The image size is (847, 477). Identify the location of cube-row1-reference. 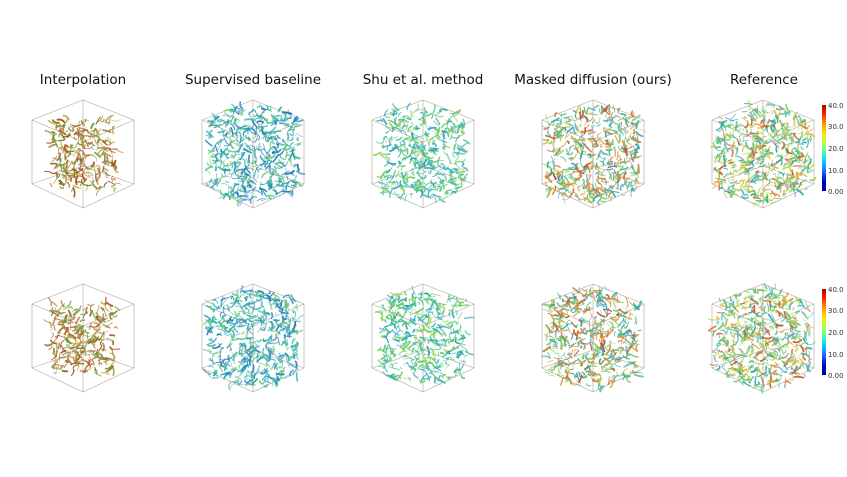
(763, 154).